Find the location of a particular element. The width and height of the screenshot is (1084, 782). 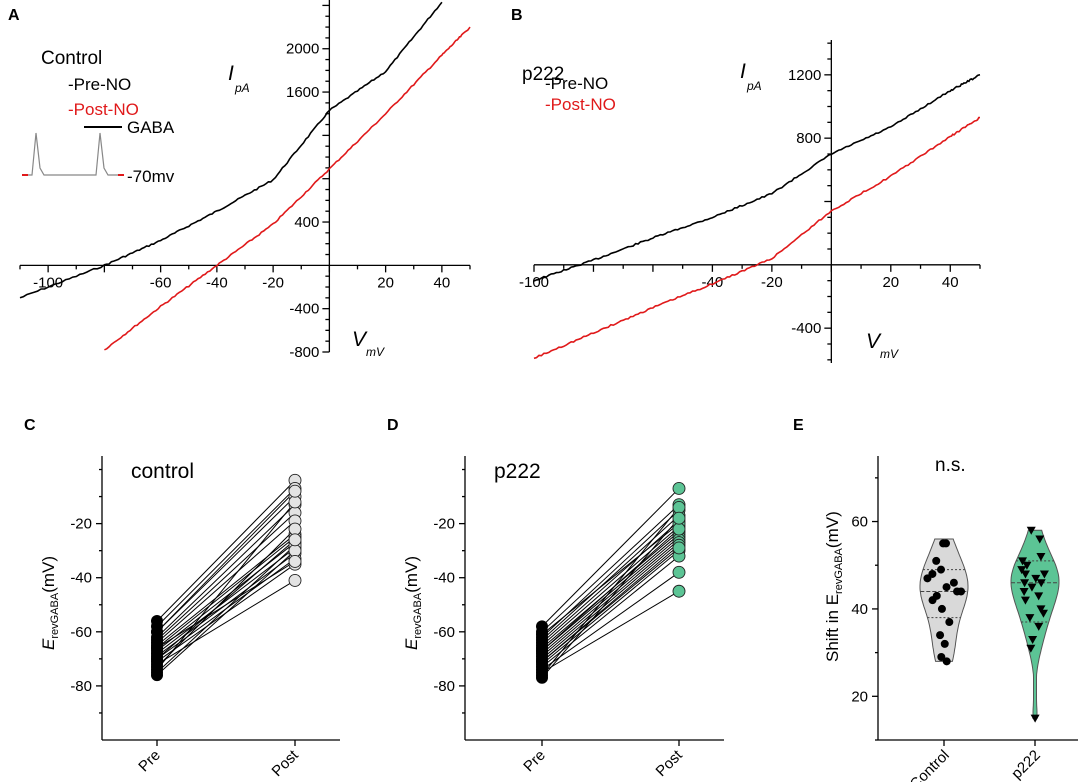

c-title: control is located at coordinates (162, 471).